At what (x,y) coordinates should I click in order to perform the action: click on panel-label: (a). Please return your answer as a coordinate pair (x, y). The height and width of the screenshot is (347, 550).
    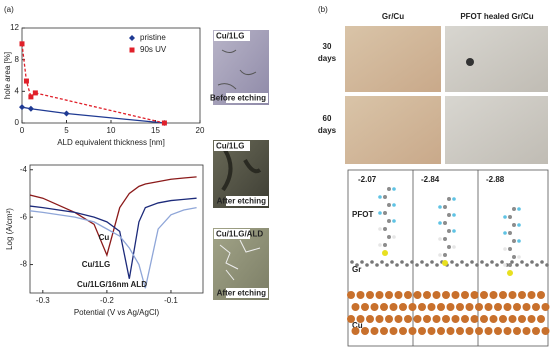
    Looking at the image, I should click on (9, 9).